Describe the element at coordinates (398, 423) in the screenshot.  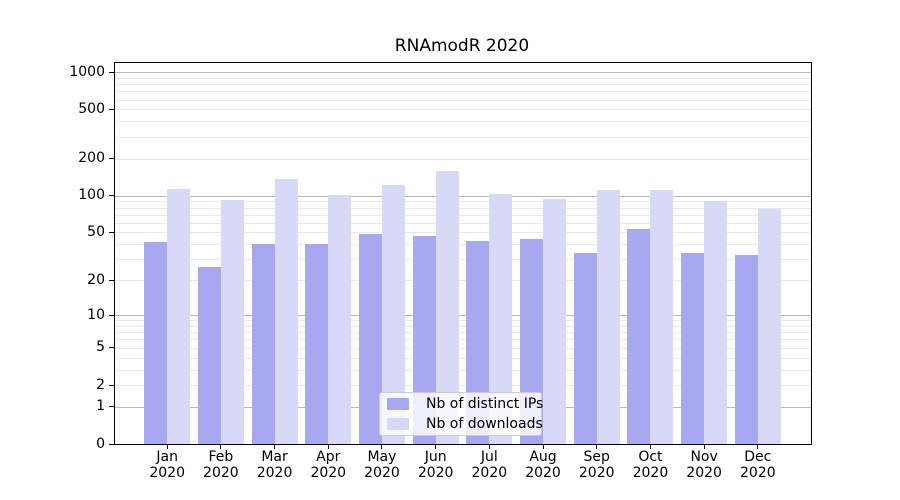
I see `legend-swatch-downloads` at that location.